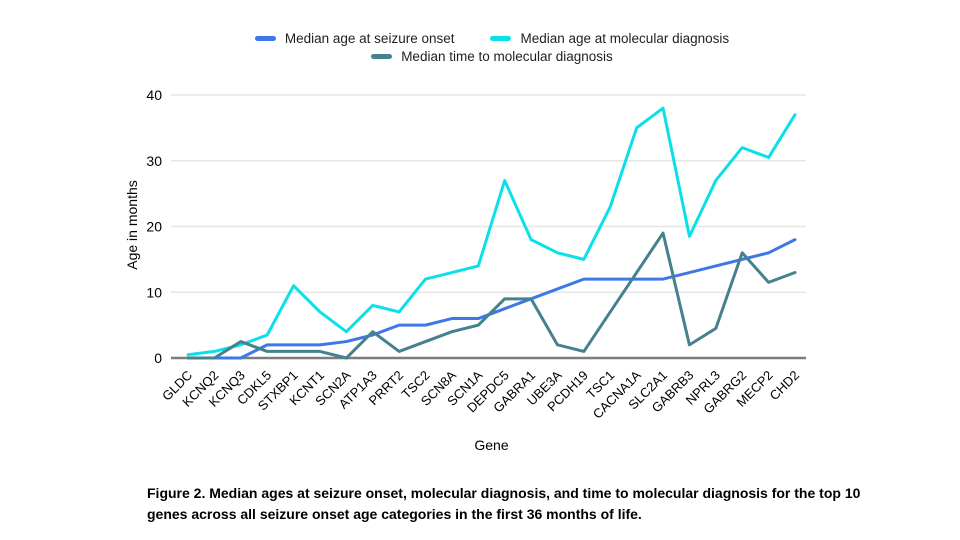  I want to click on legend-swatch-molecular-diagnosis-icon, so click(501, 38).